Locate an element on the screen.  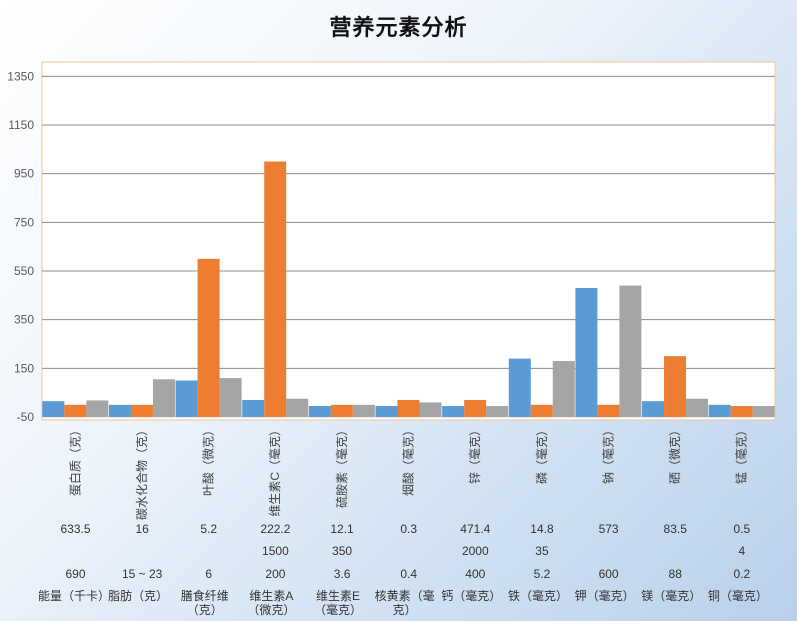
x-tick-label: 硒（微克） is located at coordinates (675, 454).